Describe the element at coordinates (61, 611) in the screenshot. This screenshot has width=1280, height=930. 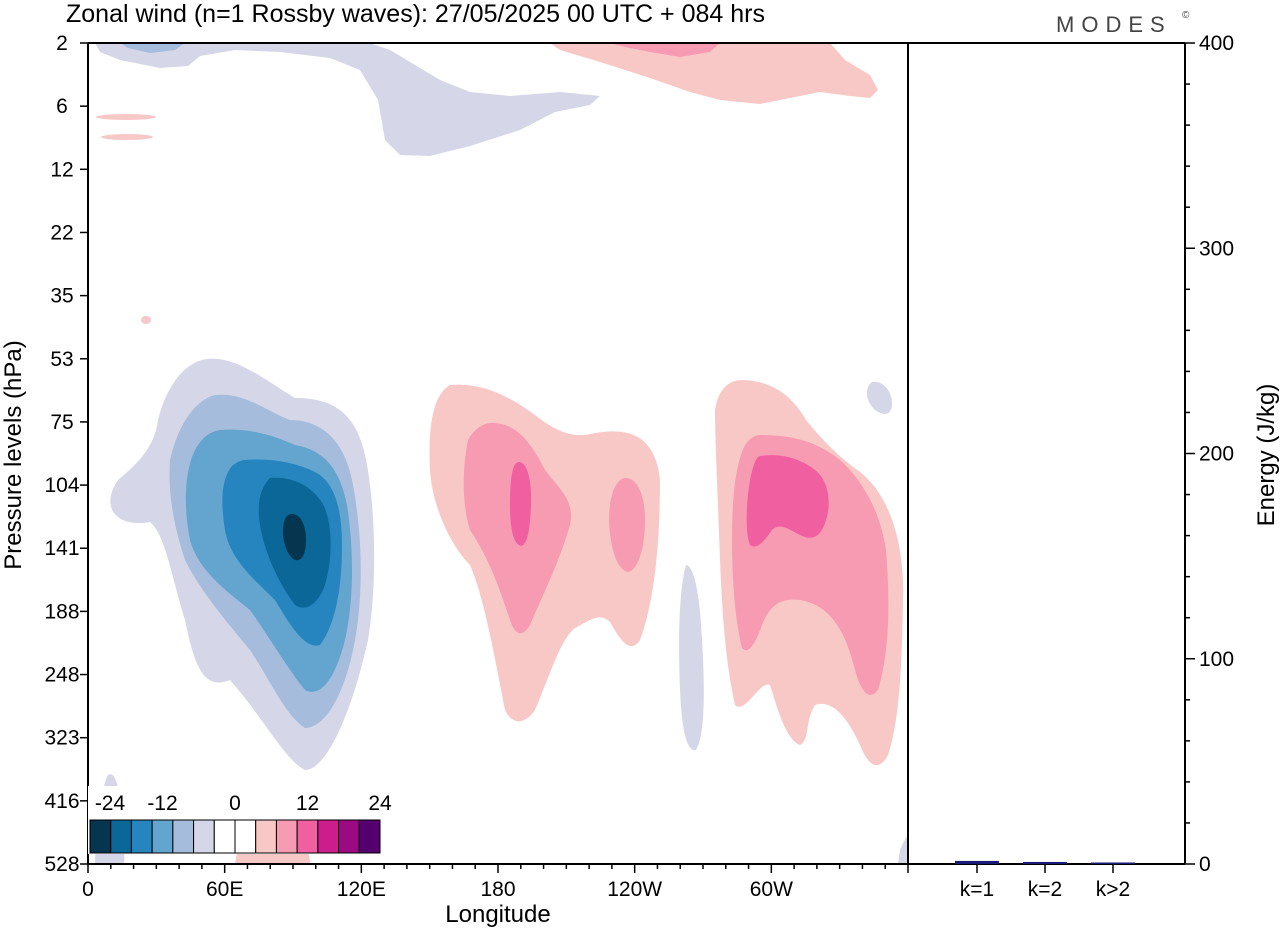
I see `y-tick-label: 188` at that location.